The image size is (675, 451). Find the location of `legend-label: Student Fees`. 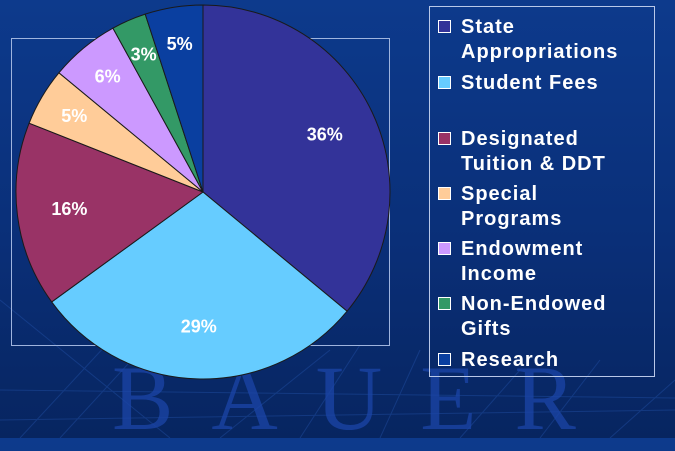

legend-label: Student Fees is located at coordinates (530, 83).